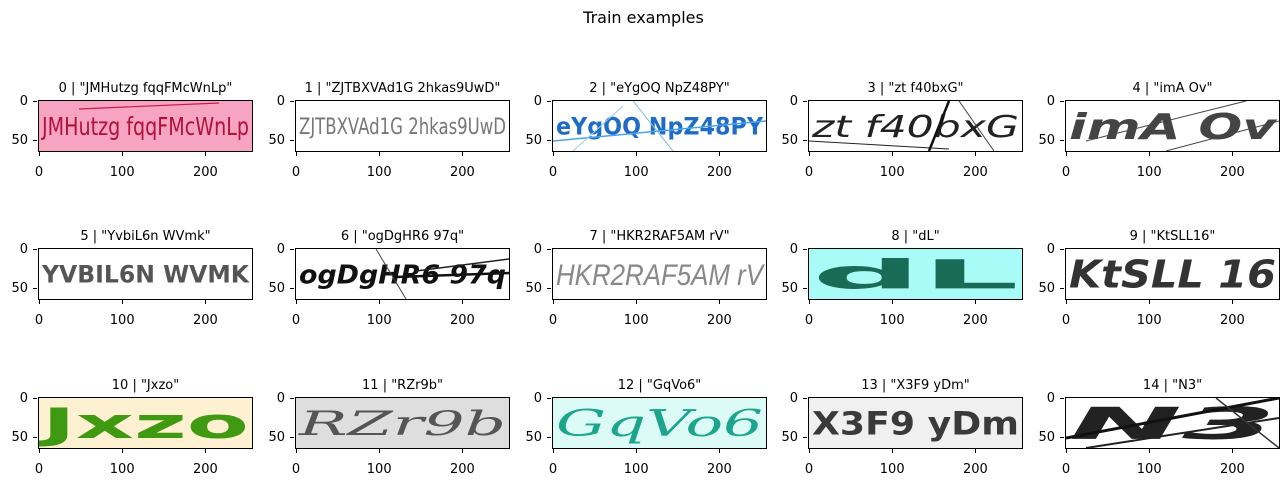  I want to click on subplot-title: 9 | "KtSLL16", so click(1172, 236).